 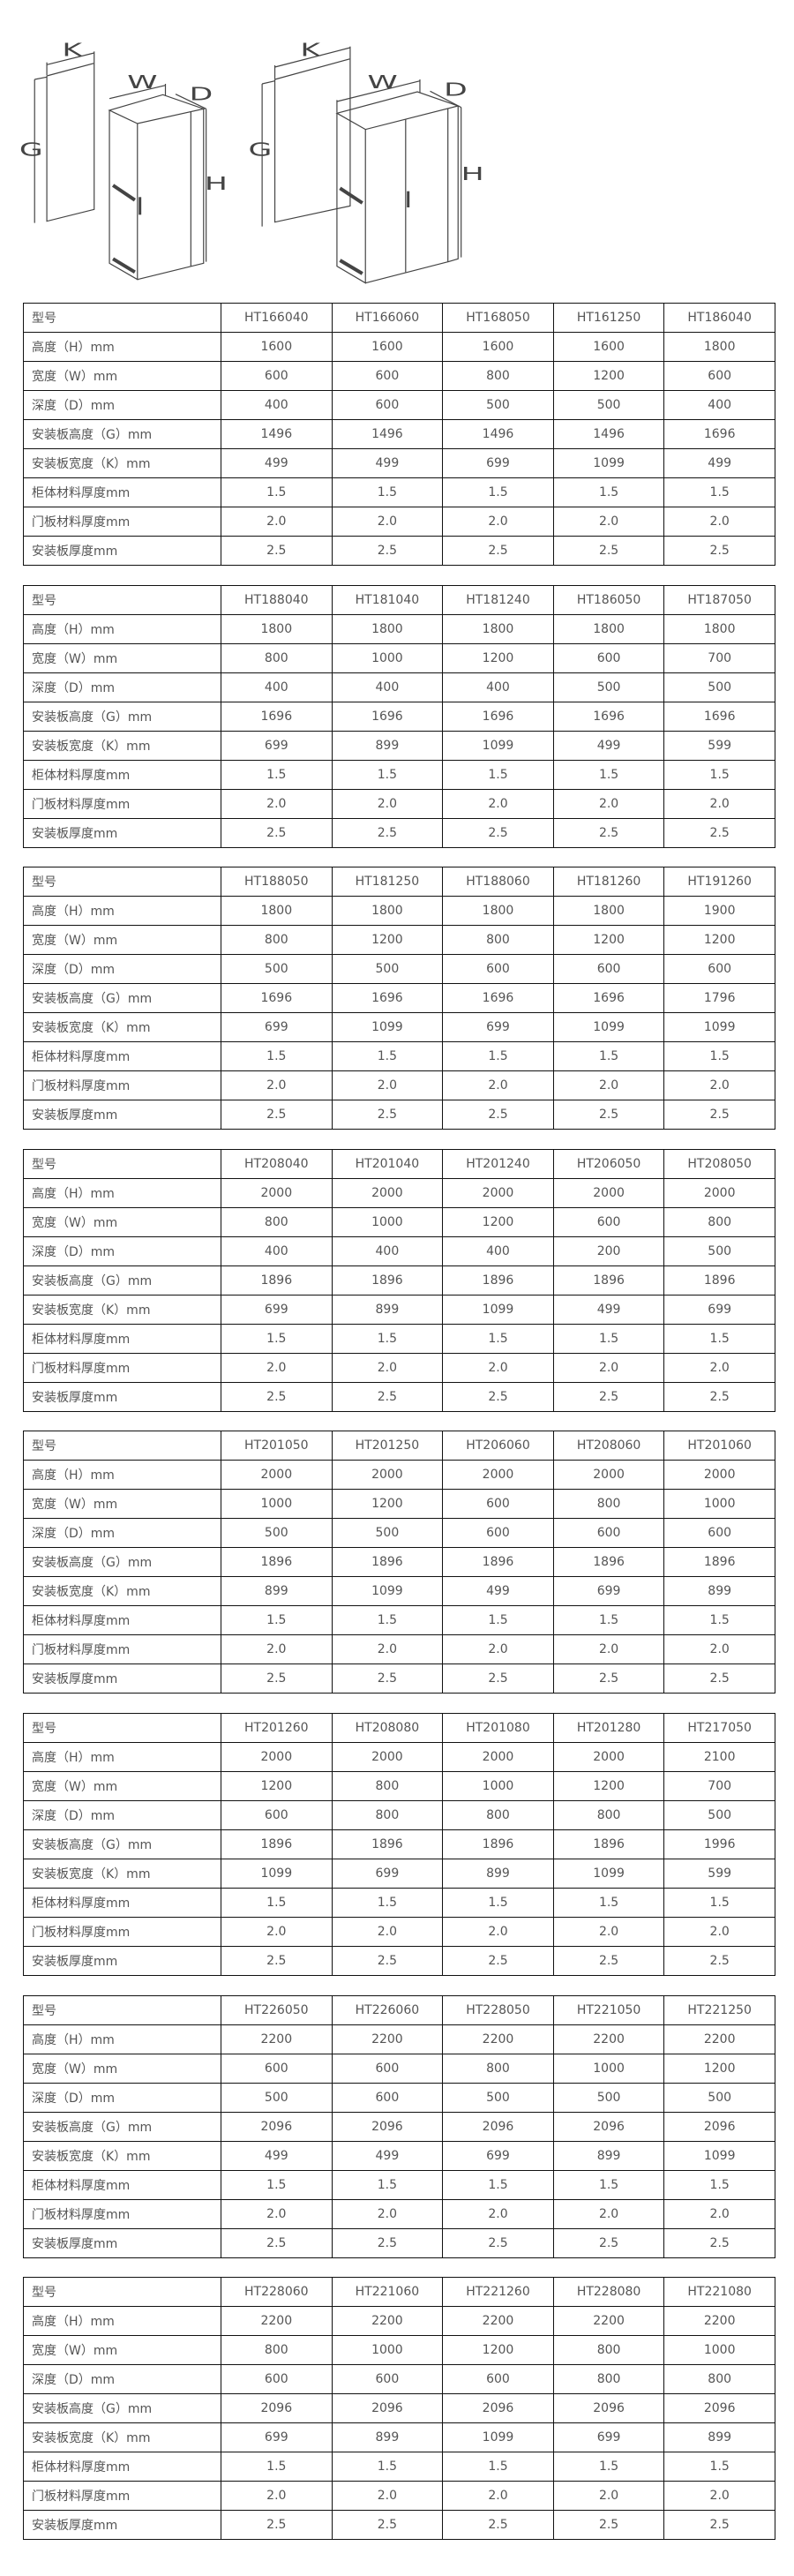 I want to click on table-row-height: 高度（H）mm 2200 2200 2200 2200 2200, so click(x=399, y=2321).